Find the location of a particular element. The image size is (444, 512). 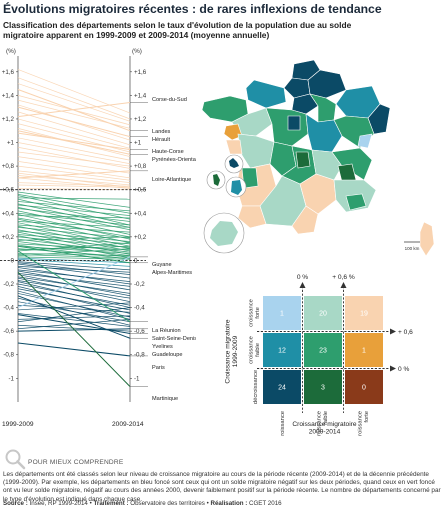

source-label: Source : is located at coordinates (15, 503).